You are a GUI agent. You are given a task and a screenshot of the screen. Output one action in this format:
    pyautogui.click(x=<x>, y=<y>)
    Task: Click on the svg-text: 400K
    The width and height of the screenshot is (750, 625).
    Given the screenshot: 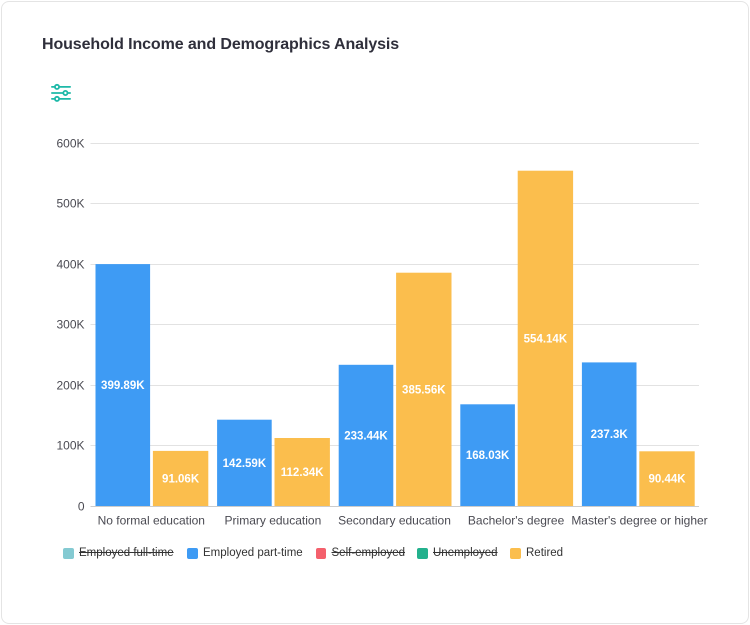 What is the action you would take?
    pyautogui.click(x=70, y=265)
    